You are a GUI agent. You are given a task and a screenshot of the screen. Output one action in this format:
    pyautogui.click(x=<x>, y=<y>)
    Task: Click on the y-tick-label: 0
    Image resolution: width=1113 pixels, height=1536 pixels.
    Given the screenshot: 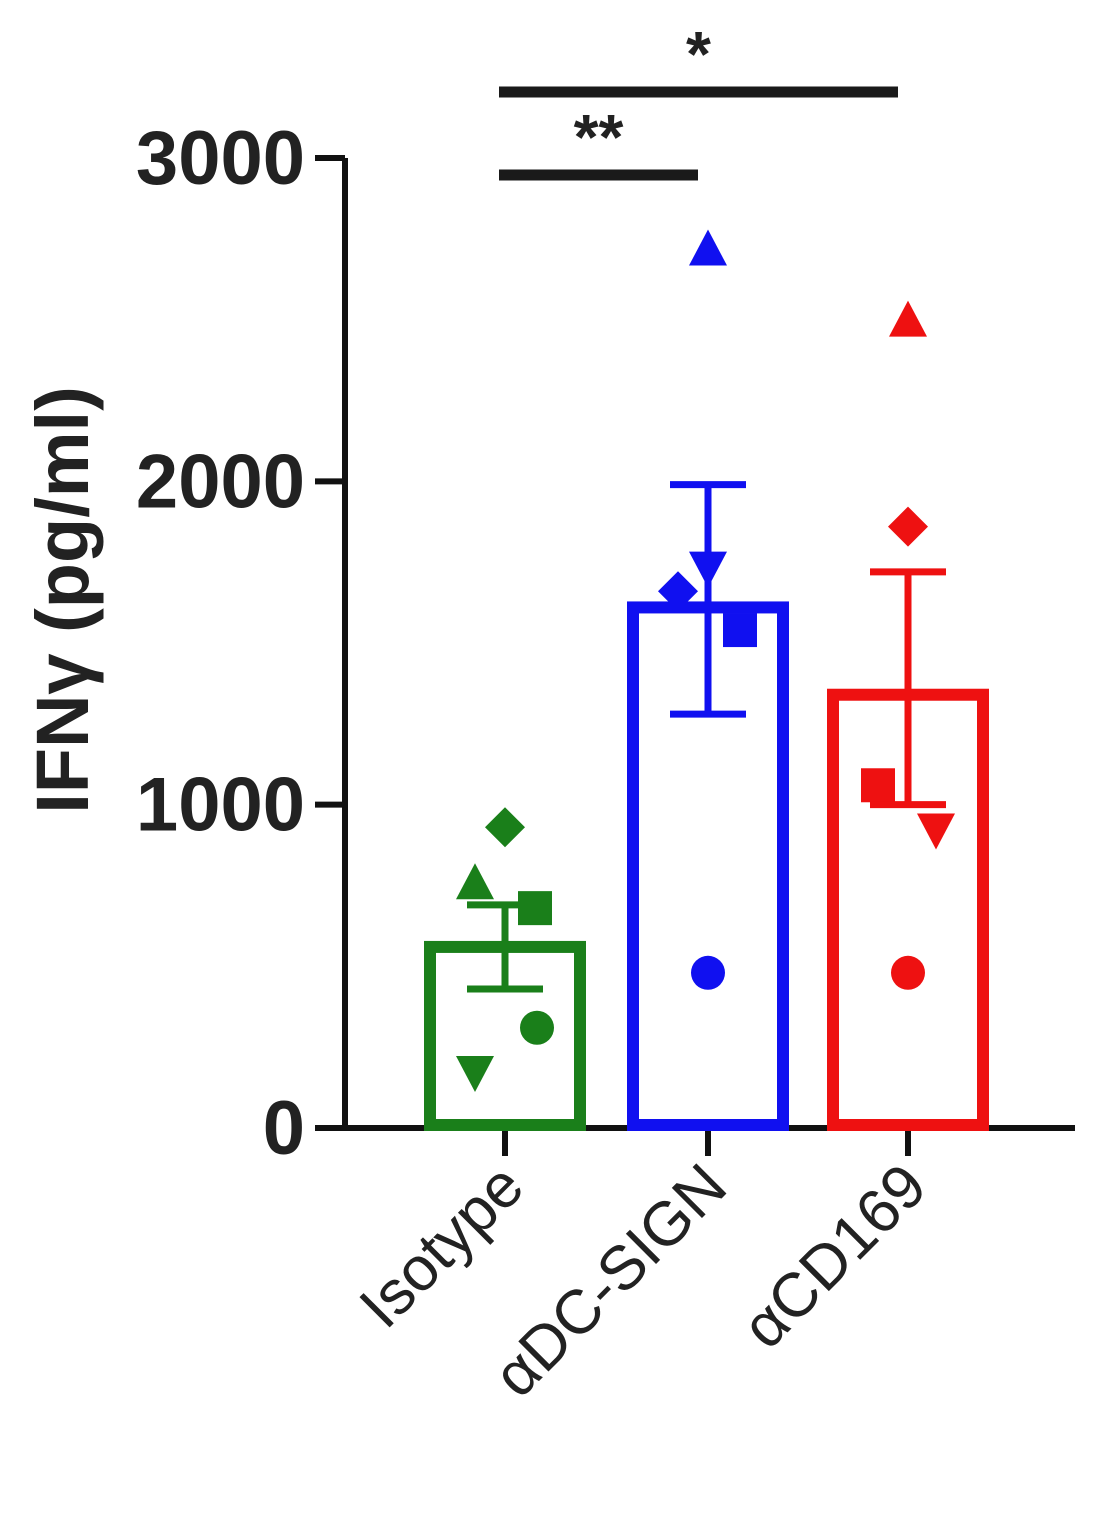 What is the action you would take?
    pyautogui.click(x=284, y=1128)
    